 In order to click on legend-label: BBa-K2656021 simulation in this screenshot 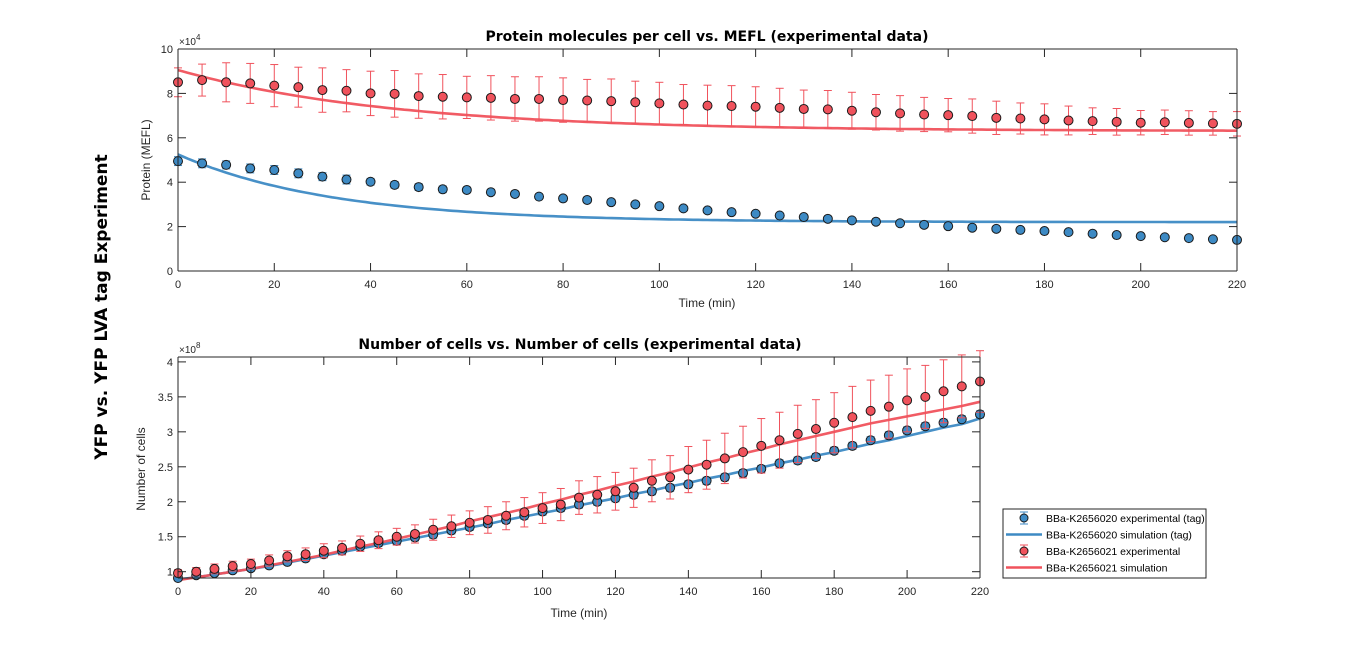, I will do `click(1107, 569)`.